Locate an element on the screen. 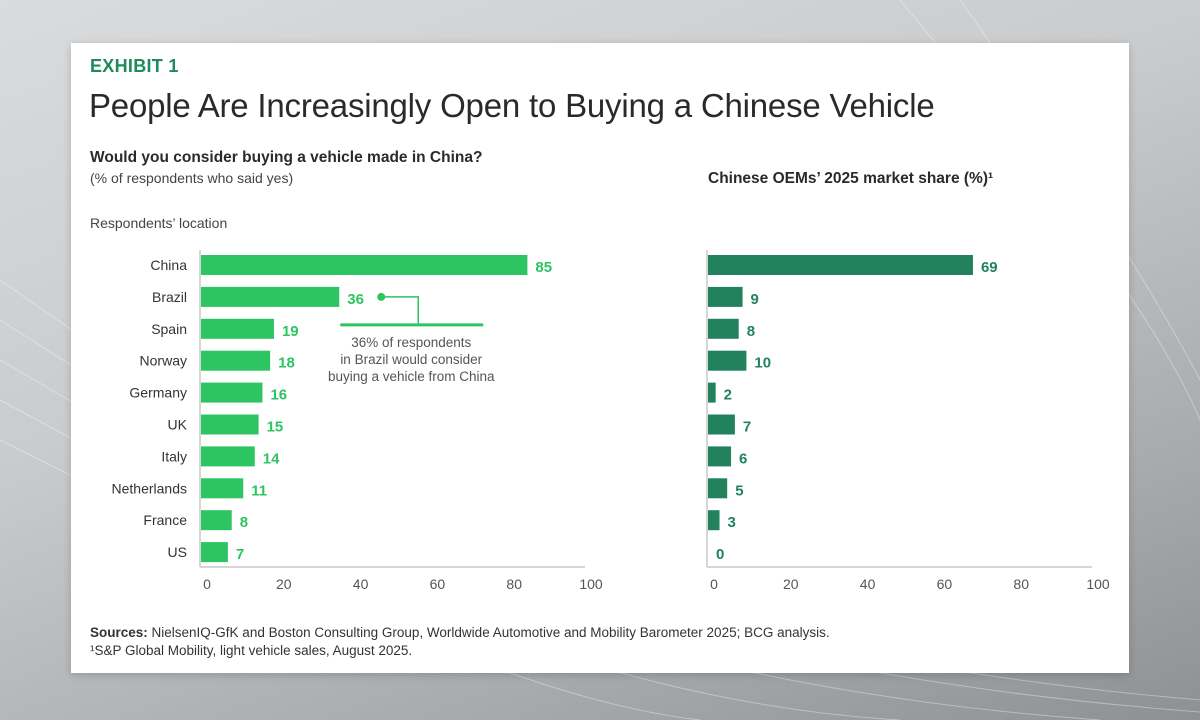  right-bar-uk is located at coordinates (721, 424).